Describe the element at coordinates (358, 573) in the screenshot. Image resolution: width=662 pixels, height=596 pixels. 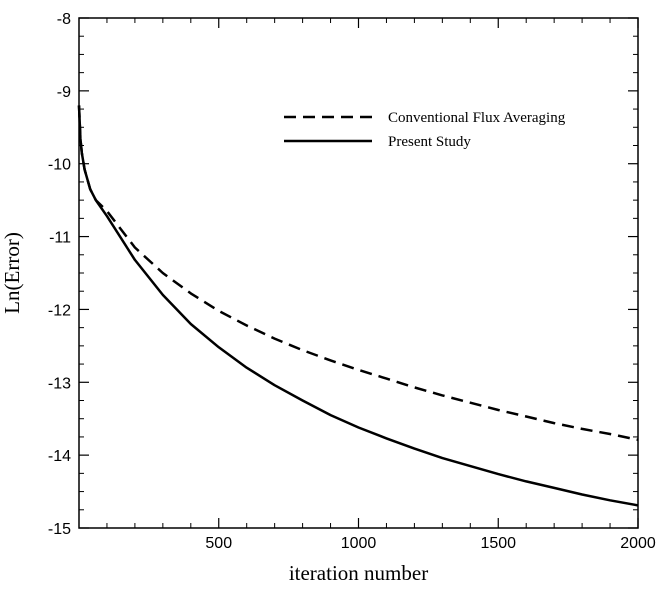
I see `x-axis-title: iteration number` at that location.